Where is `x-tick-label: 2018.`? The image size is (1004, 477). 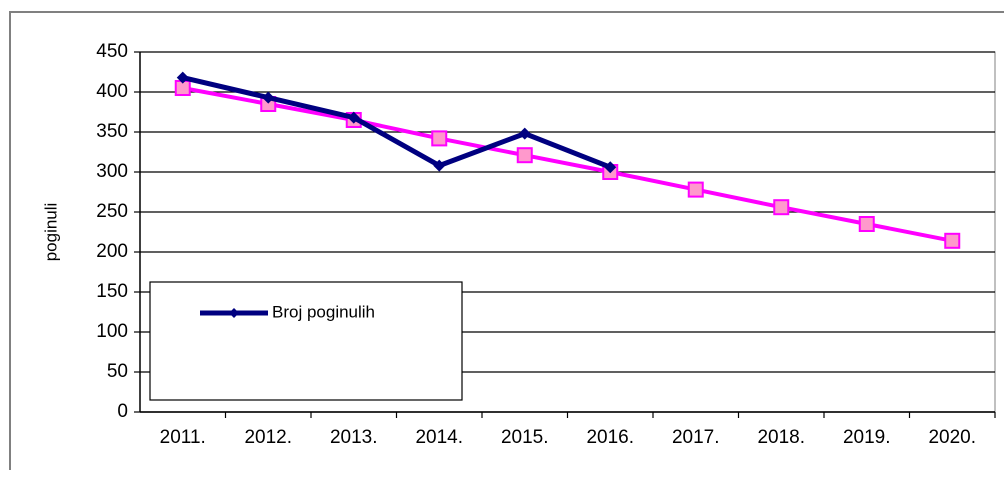 x-tick-label: 2018. is located at coordinates (781, 437).